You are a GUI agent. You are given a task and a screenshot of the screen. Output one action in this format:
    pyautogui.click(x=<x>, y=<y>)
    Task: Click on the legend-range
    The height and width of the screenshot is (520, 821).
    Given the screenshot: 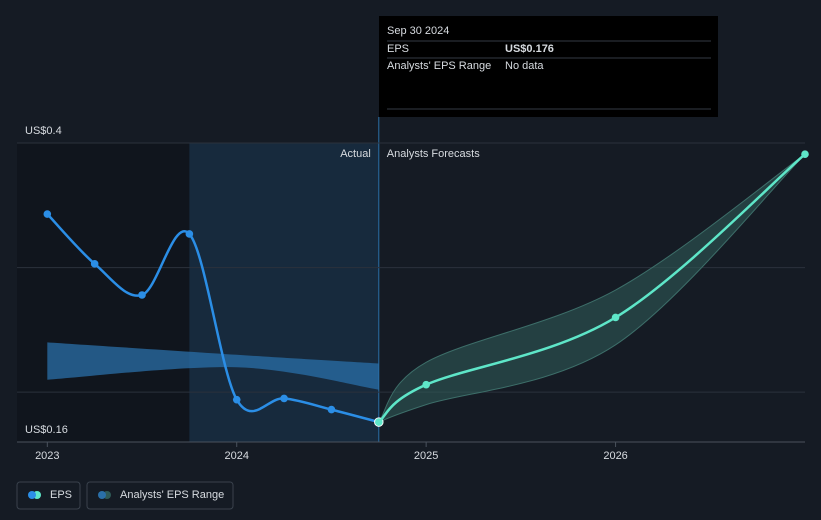 What is the action you would take?
    pyautogui.click(x=160, y=495)
    